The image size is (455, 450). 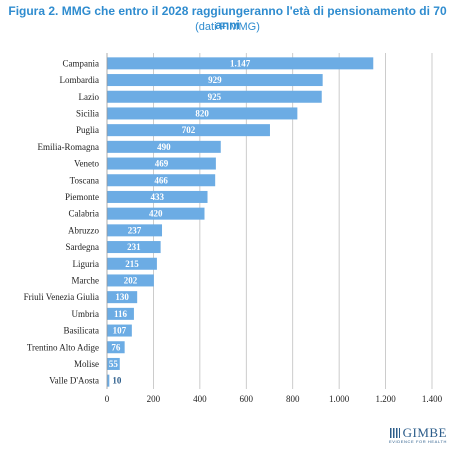 I want to click on category-label: Sicilia, so click(x=87, y=113).